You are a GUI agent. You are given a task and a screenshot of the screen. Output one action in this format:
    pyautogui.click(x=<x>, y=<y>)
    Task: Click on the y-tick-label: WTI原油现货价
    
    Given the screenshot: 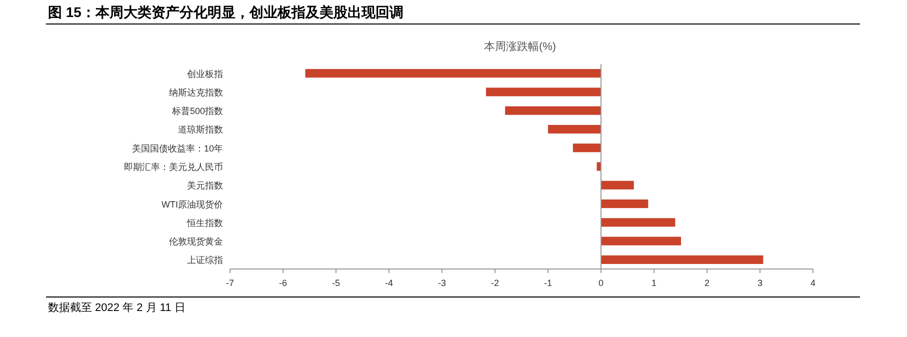 What is the action you would take?
    pyautogui.click(x=192, y=204)
    